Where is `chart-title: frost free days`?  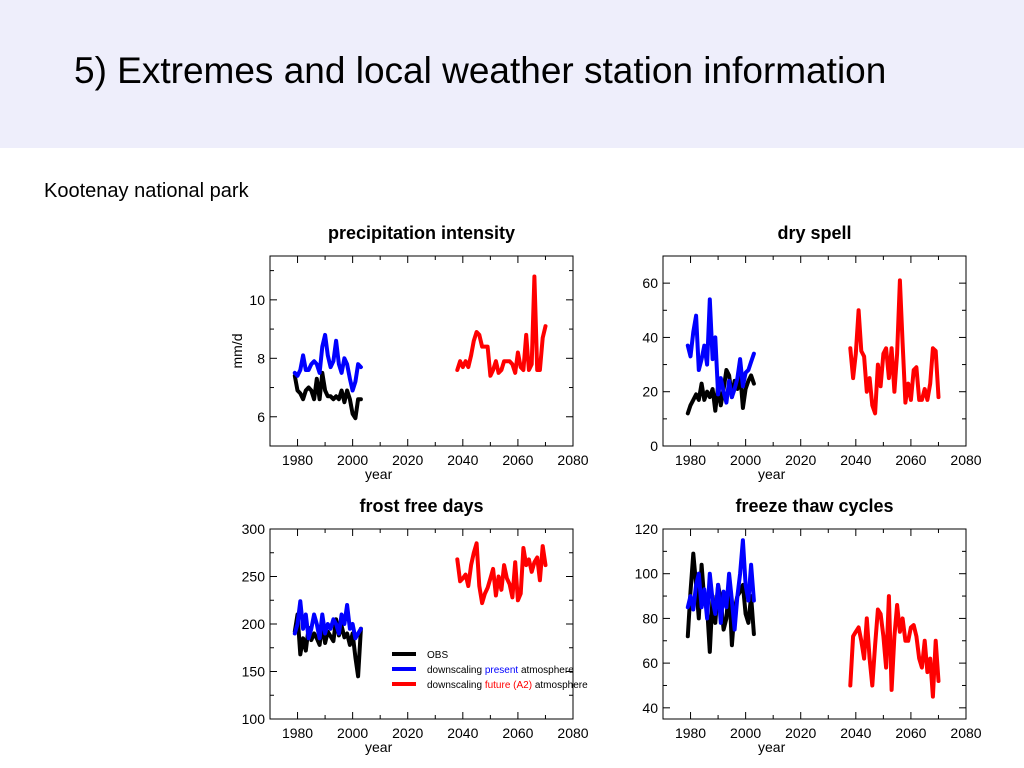 chart-title: frost free days is located at coordinates (421, 506).